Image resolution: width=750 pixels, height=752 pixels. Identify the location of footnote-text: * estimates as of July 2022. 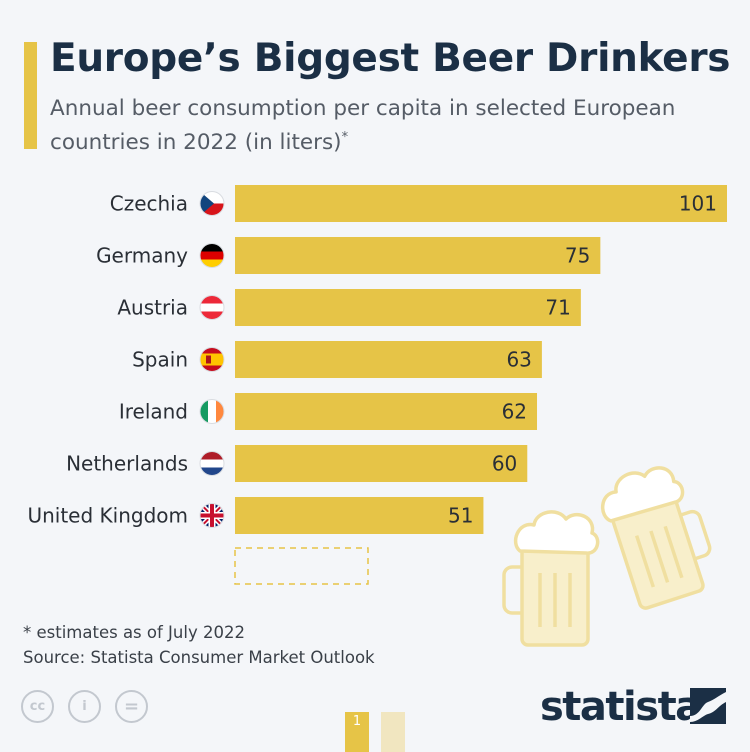
(134, 632).